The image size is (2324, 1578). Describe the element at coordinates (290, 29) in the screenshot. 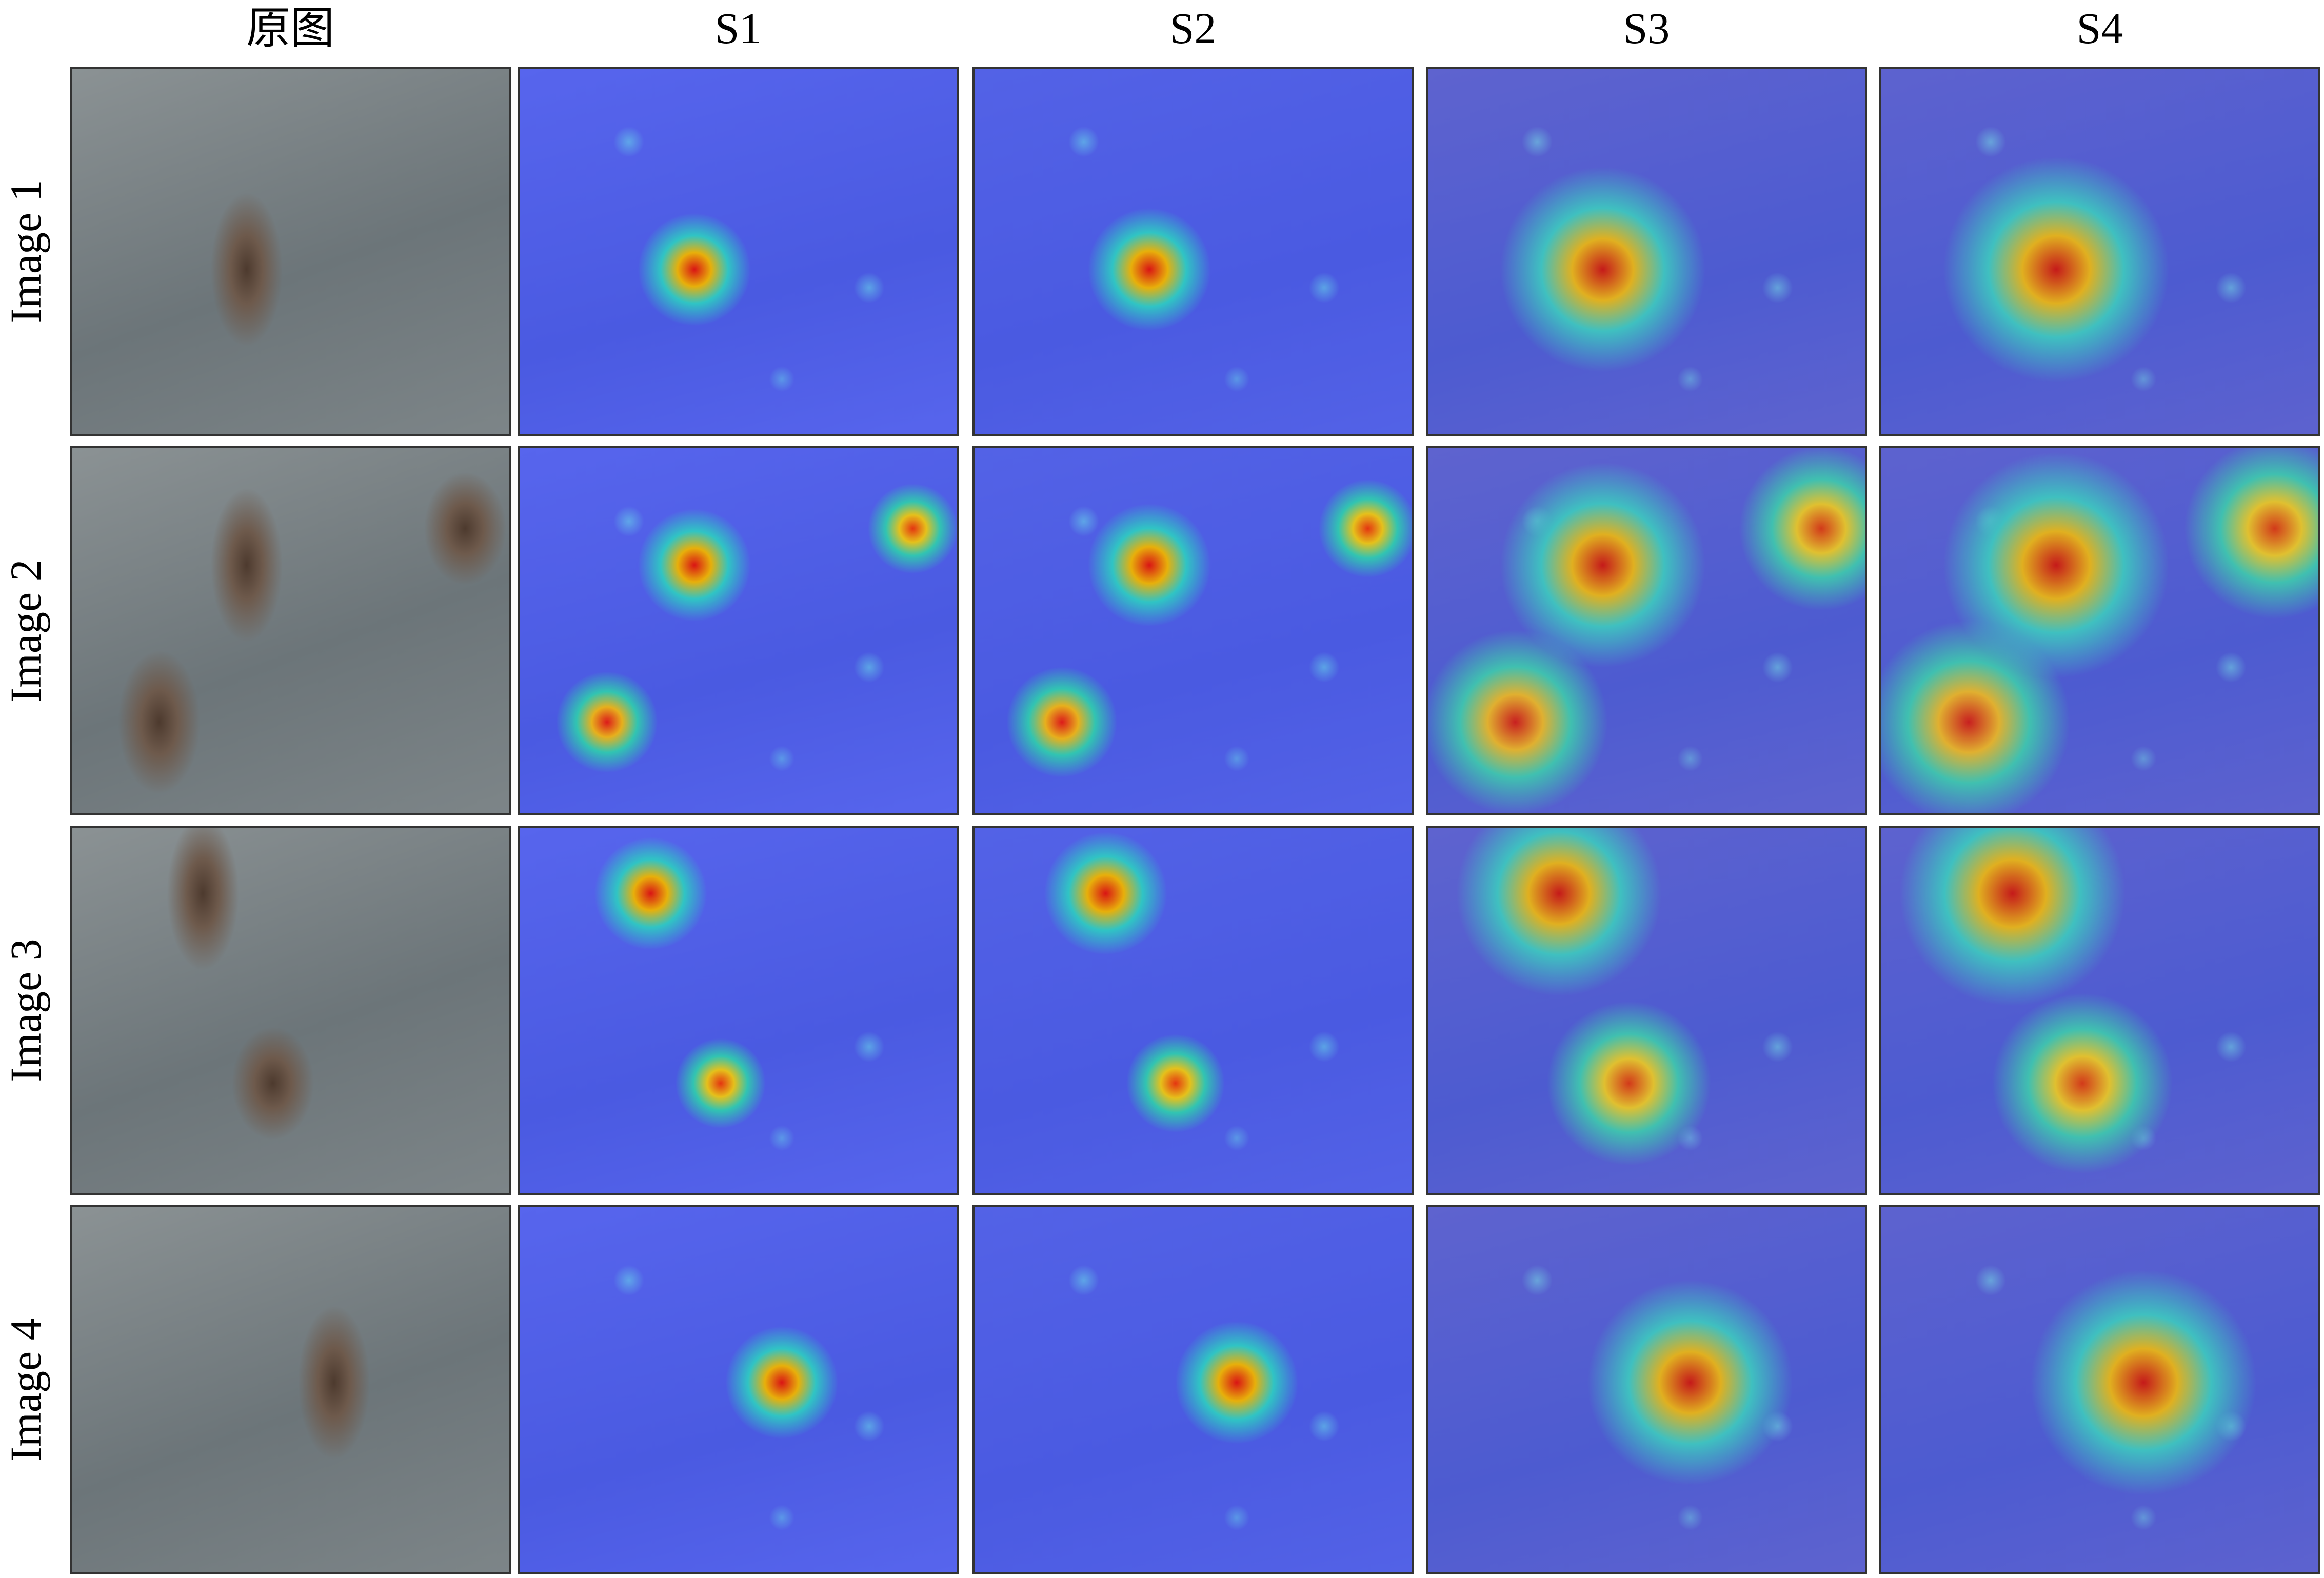

I see `column-header: 原图` at that location.